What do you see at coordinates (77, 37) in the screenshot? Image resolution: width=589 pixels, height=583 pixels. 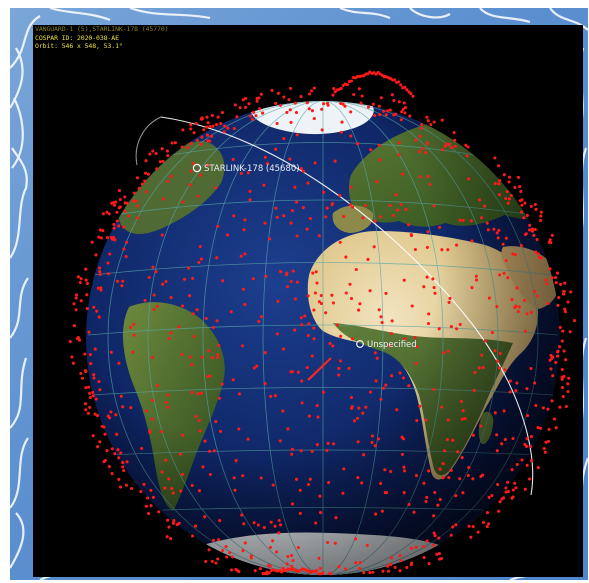 I see `cospar-id-line: COSPAR ID: 2020-038-AE` at bounding box center [77, 37].